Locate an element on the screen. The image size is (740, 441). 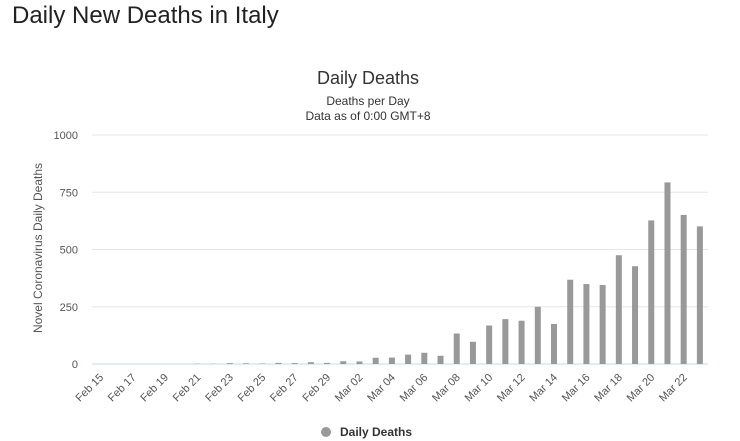
x-tick-label: Mar 06 is located at coordinates (414, 388).